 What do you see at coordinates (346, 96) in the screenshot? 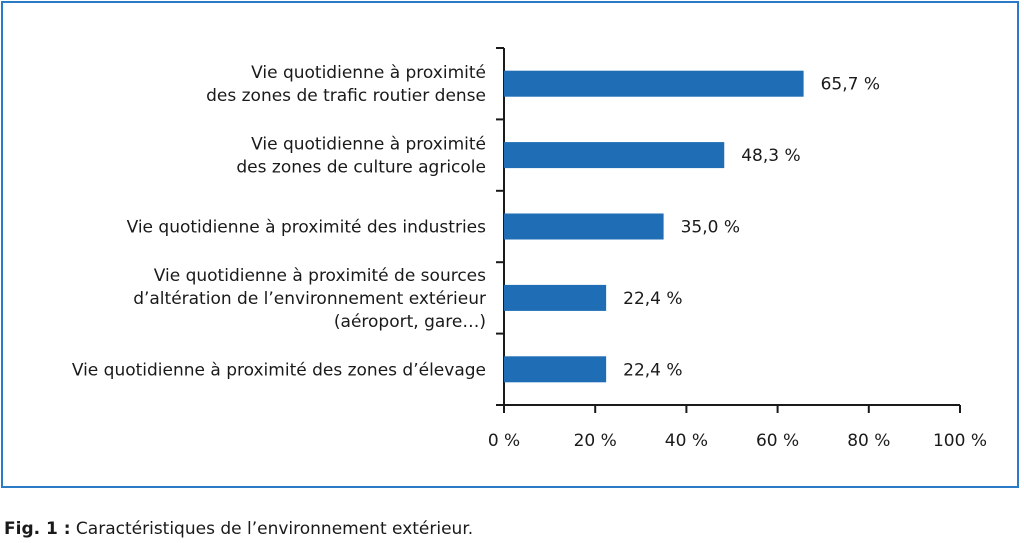
I see `category-label-line: des zones de trafic routier dense` at bounding box center [346, 96].